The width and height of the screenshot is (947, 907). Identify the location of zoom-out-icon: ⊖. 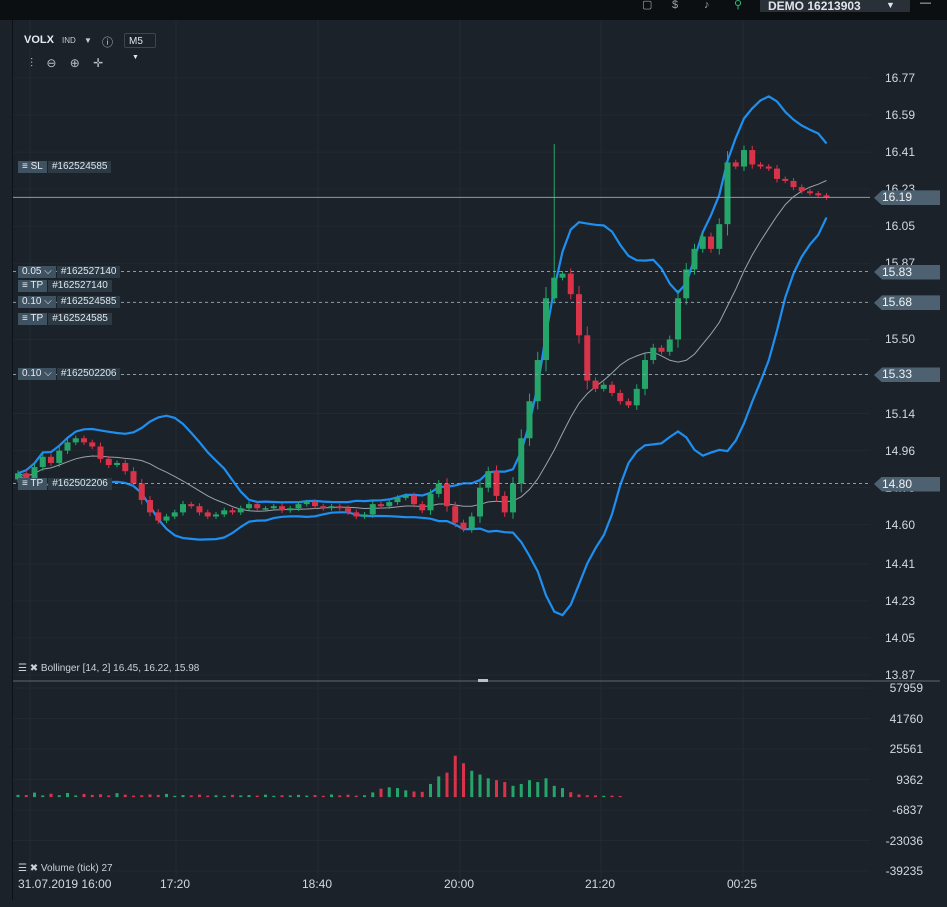
(51, 63).